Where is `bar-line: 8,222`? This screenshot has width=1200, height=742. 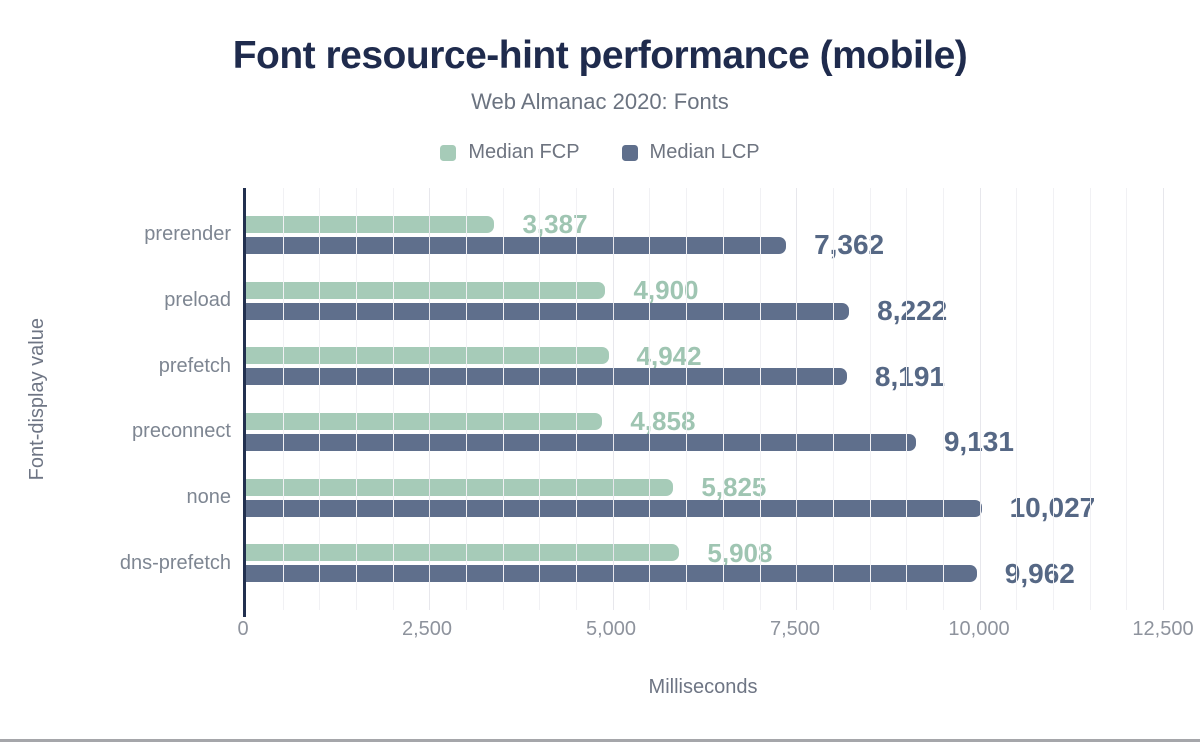
bar-line: 8,222 is located at coordinates (704, 311).